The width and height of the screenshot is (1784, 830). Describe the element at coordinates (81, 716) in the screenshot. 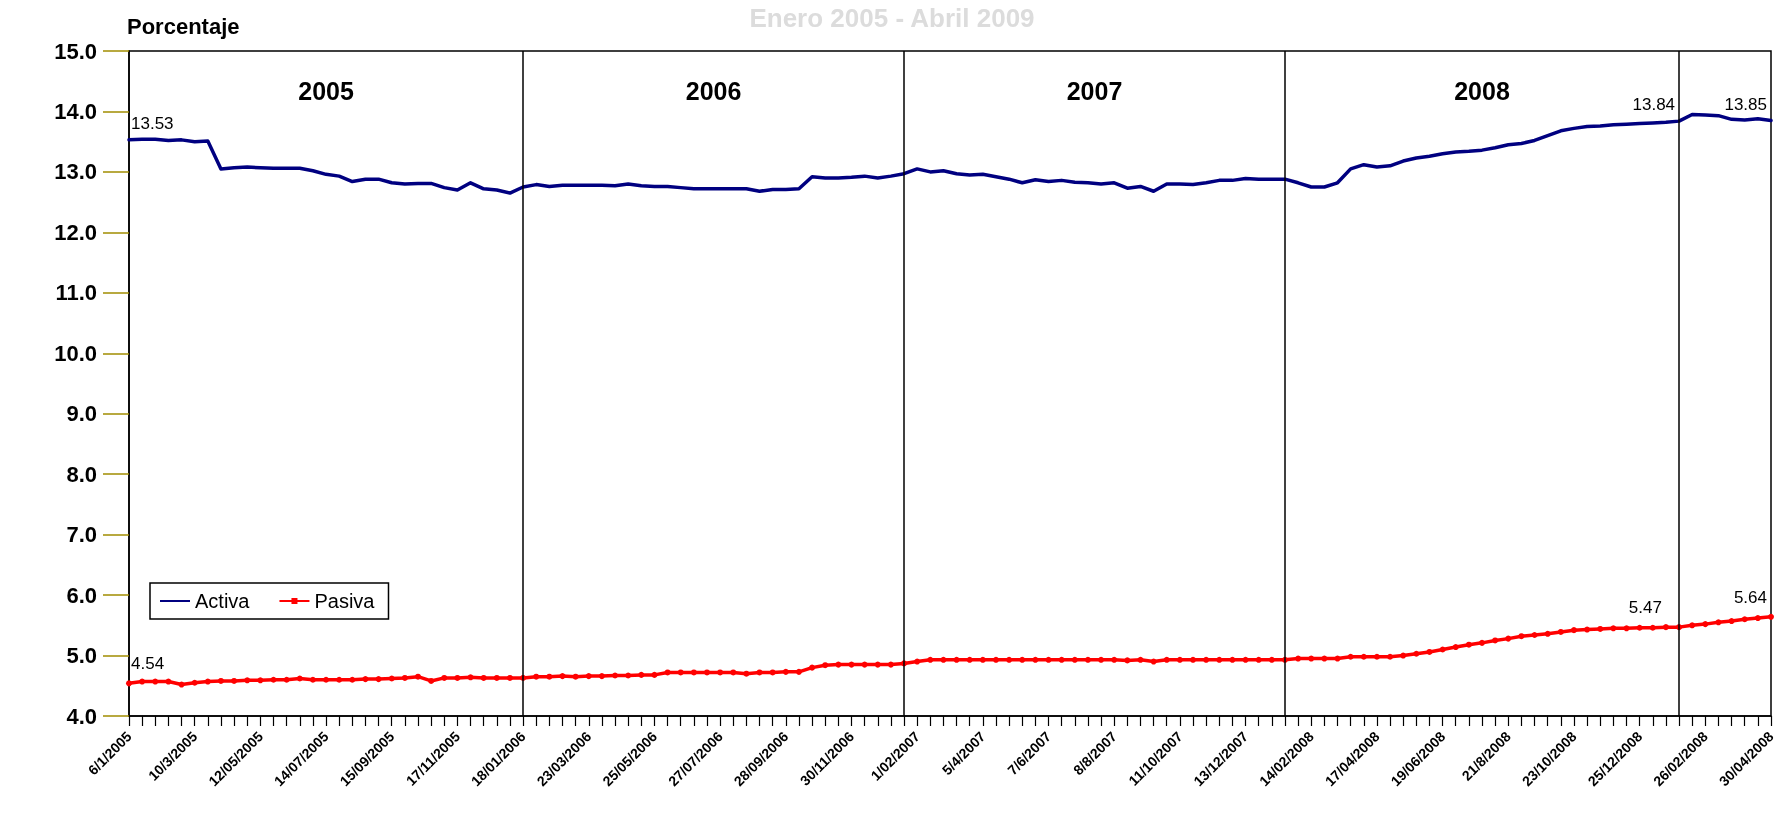

I see `y-tick-label: 4.0` at that location.